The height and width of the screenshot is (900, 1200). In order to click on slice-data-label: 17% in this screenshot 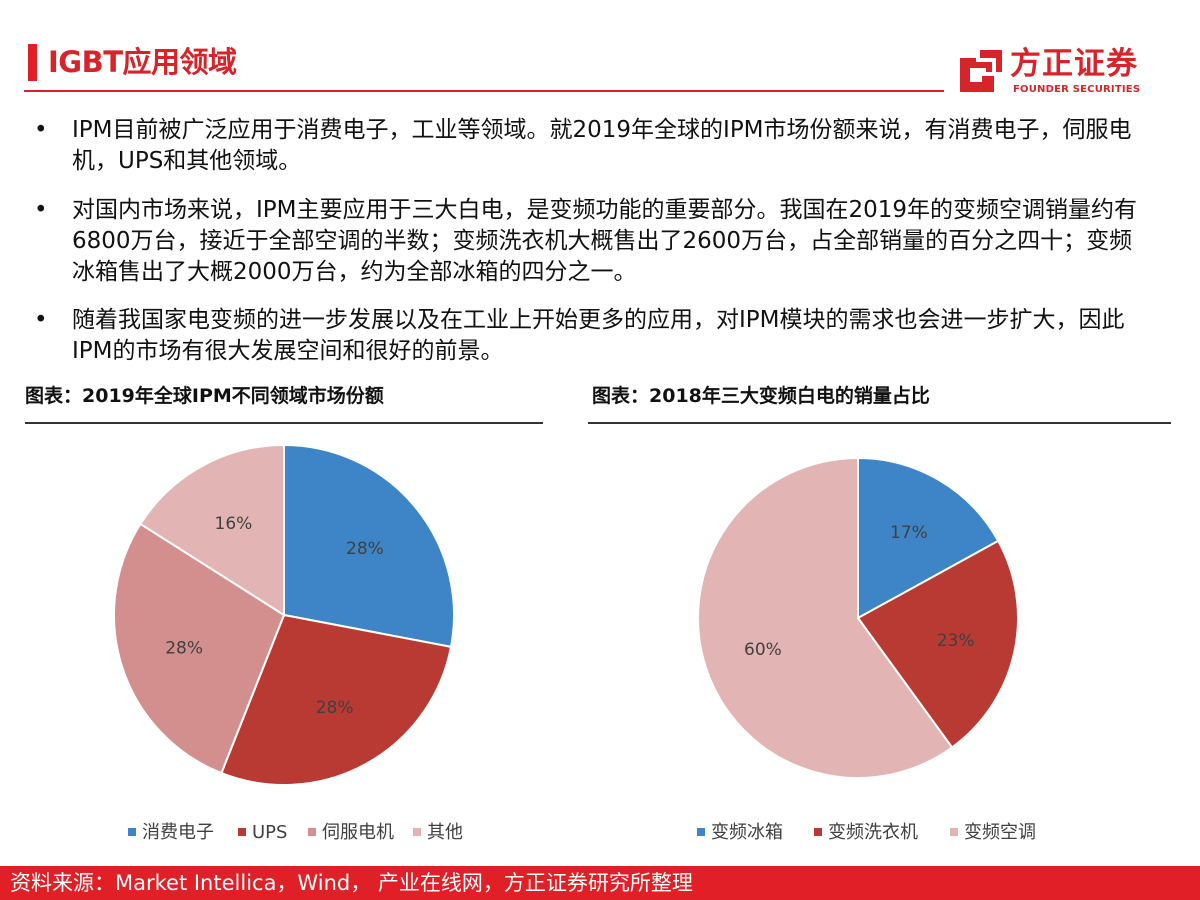, I will do `click(909, 533)`.